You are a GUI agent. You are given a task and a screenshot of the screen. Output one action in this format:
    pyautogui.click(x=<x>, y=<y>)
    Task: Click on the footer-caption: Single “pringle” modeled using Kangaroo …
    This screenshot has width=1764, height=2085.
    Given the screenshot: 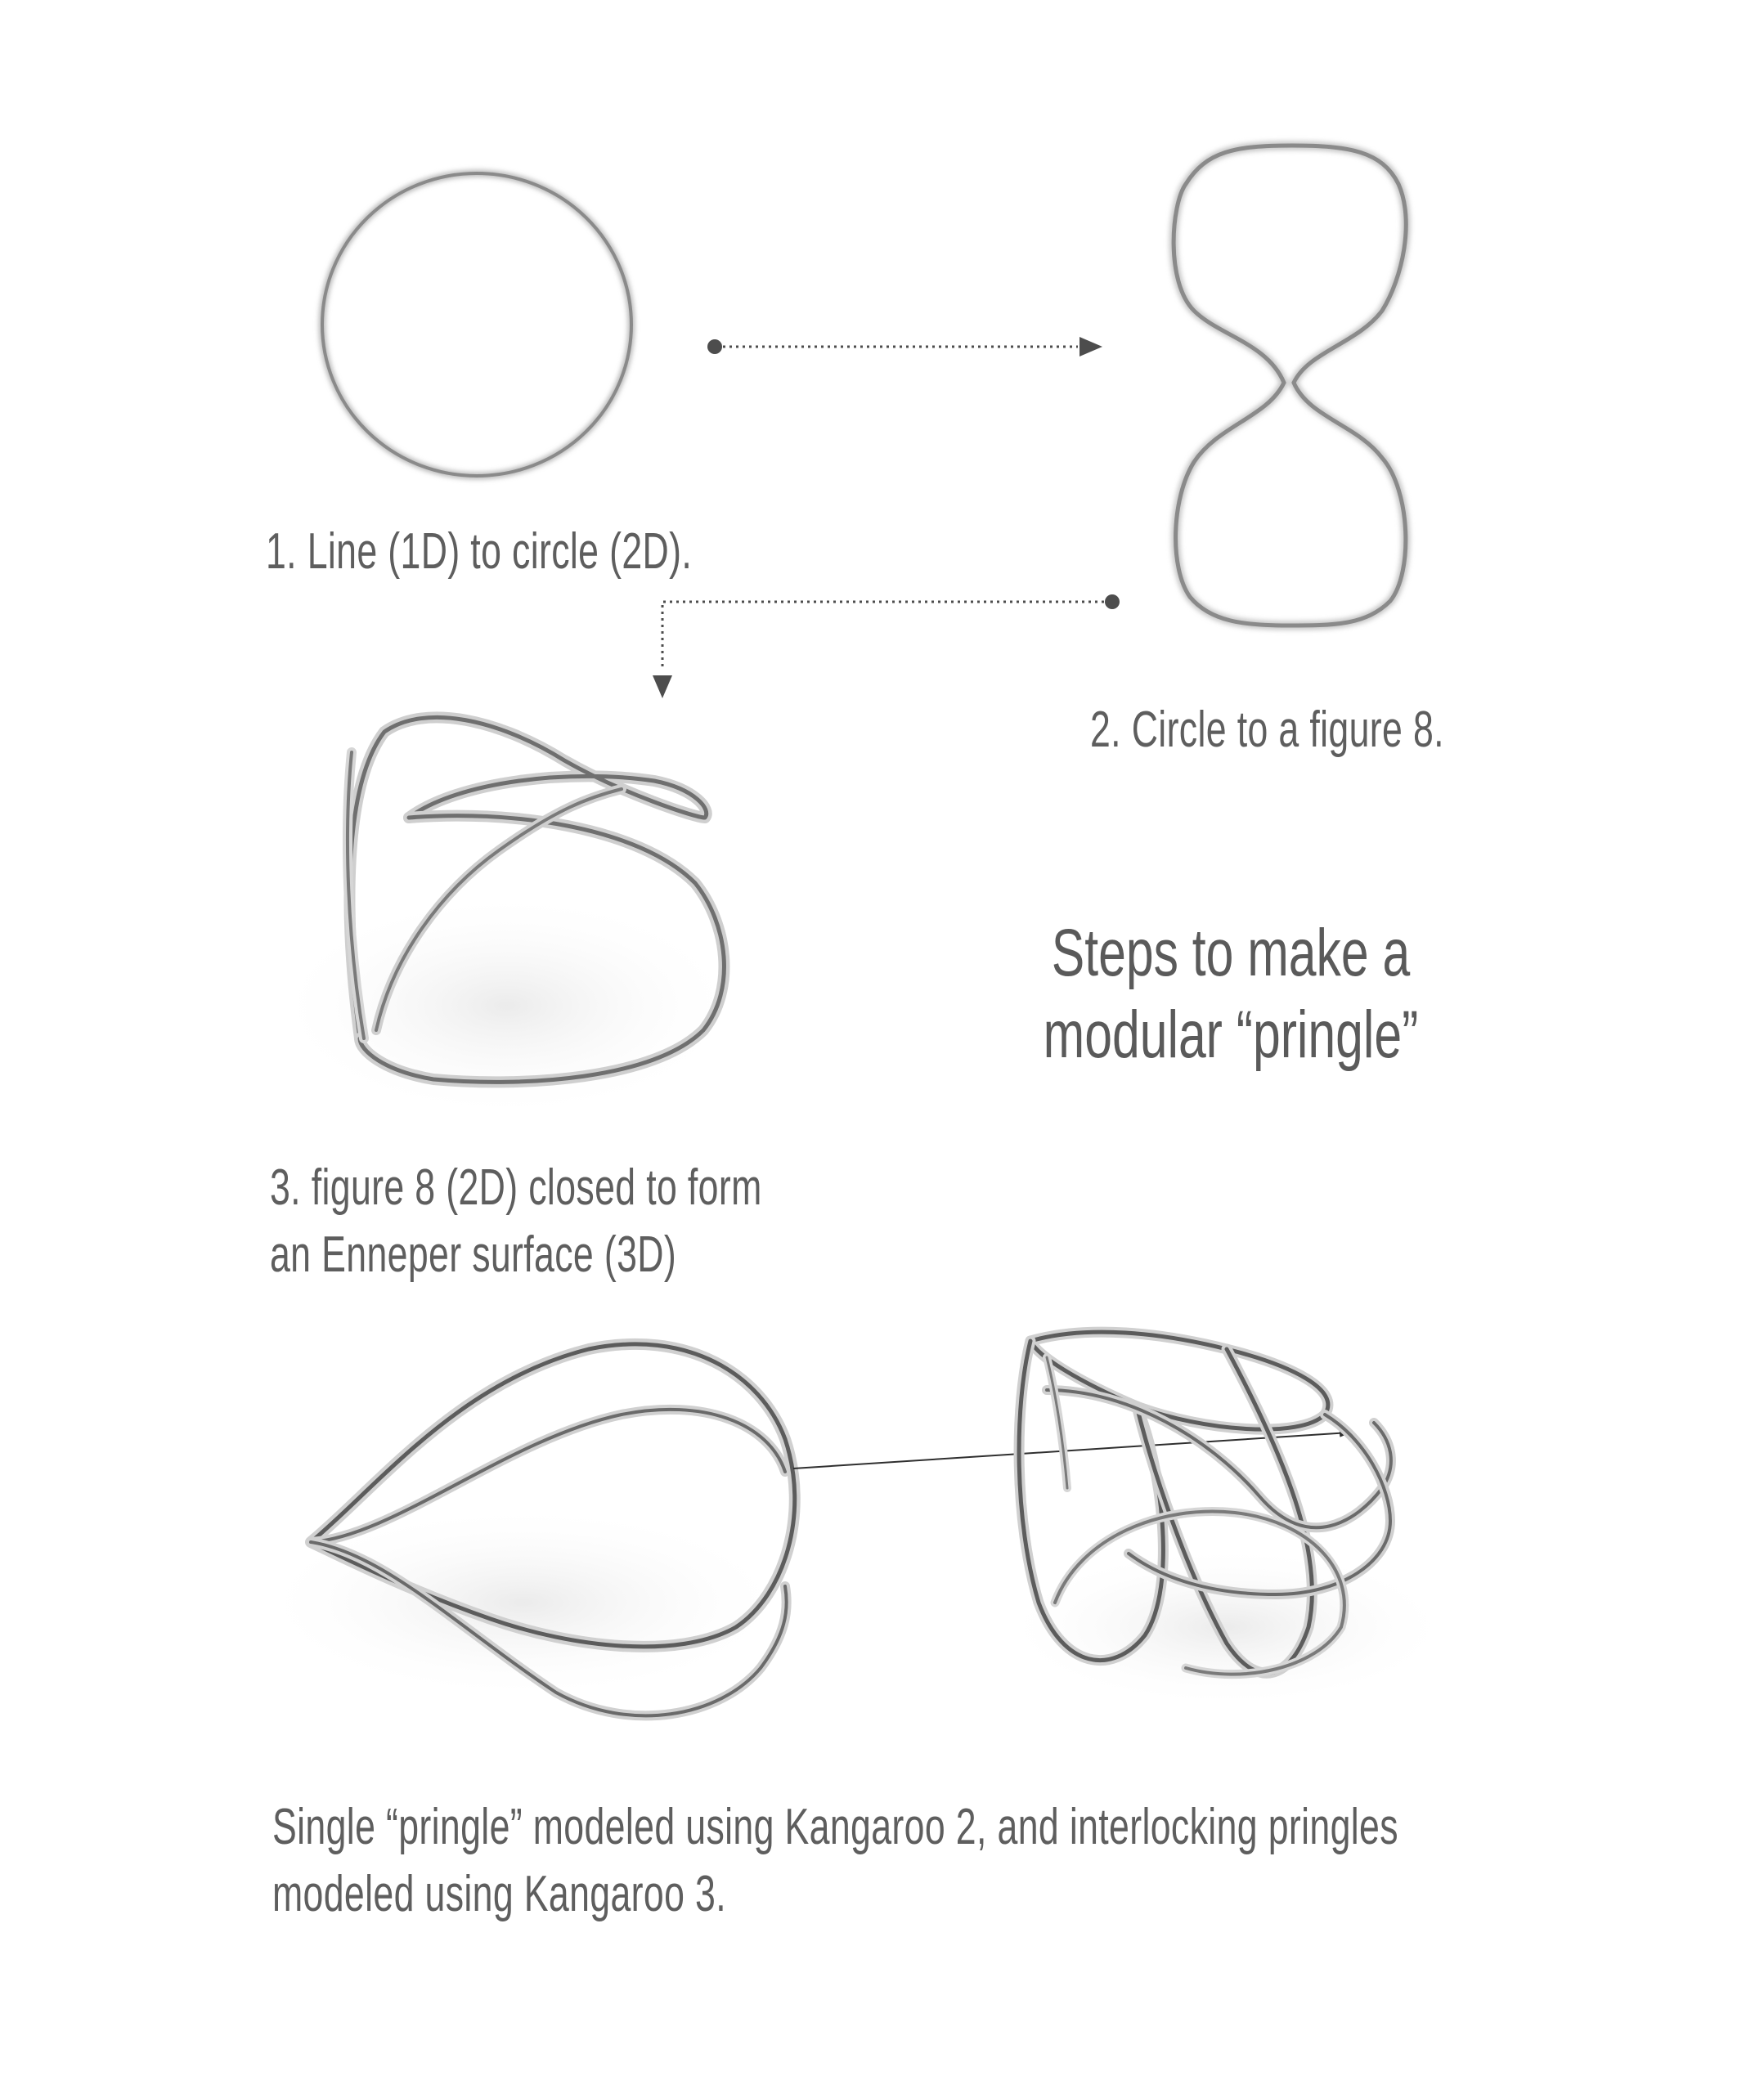 What is the action you would take?
    pyautogui.click(x=835, y=1861)
    